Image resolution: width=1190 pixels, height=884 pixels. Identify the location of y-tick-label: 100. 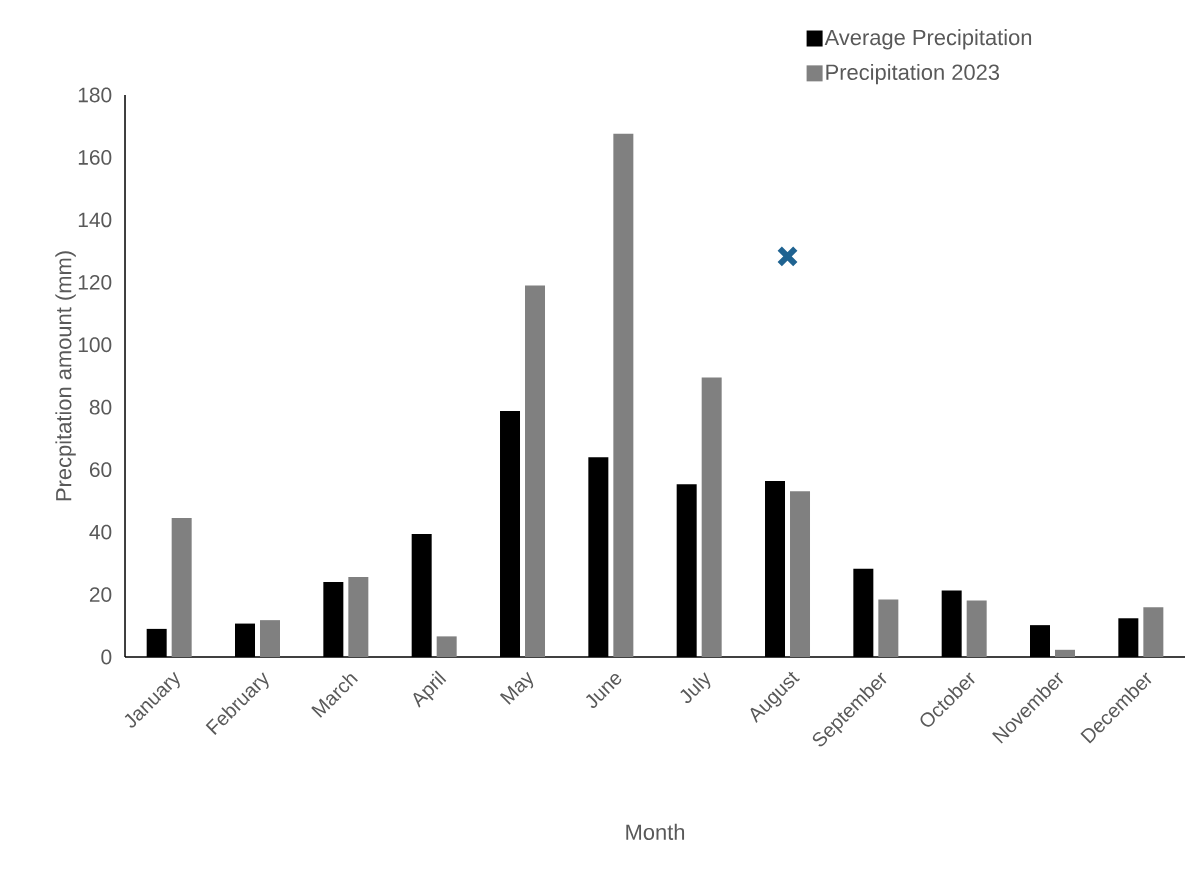
(95, 345).